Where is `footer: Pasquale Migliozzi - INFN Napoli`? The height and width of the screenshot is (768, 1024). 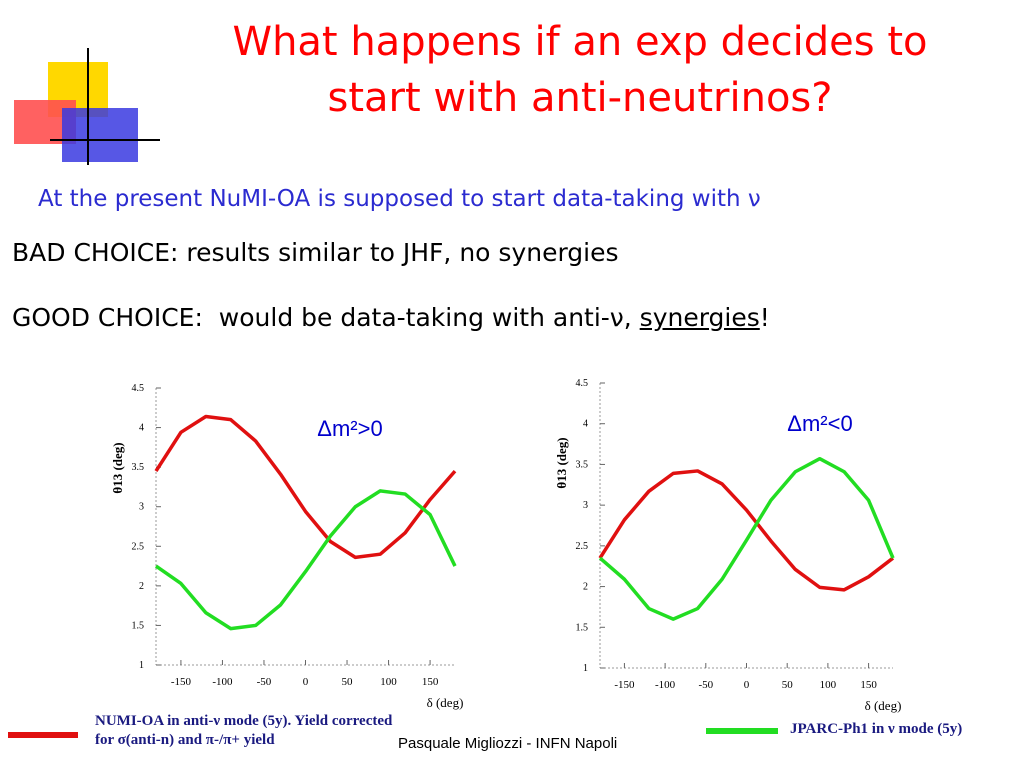 footer: Pasquale Migliozzi - INFN Napoli is located at coordinates (508, 743).